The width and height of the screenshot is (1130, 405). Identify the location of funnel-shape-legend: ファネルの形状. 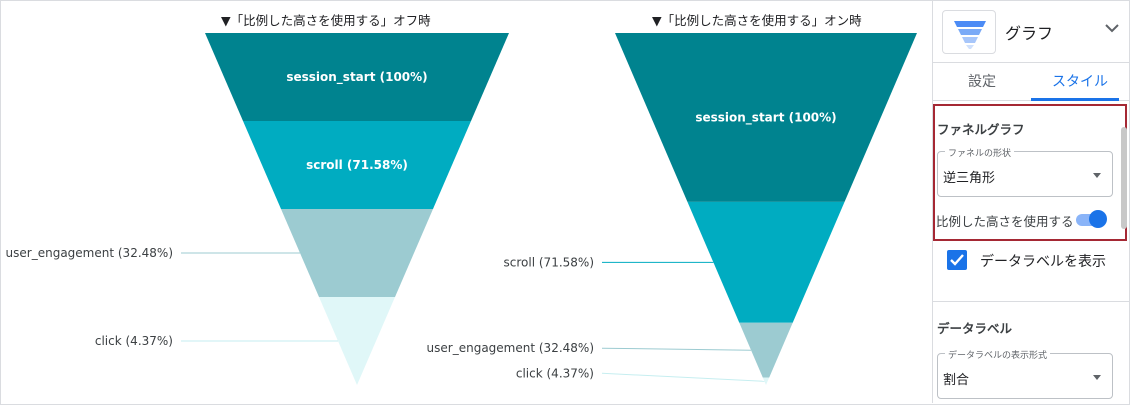
(980, 152).